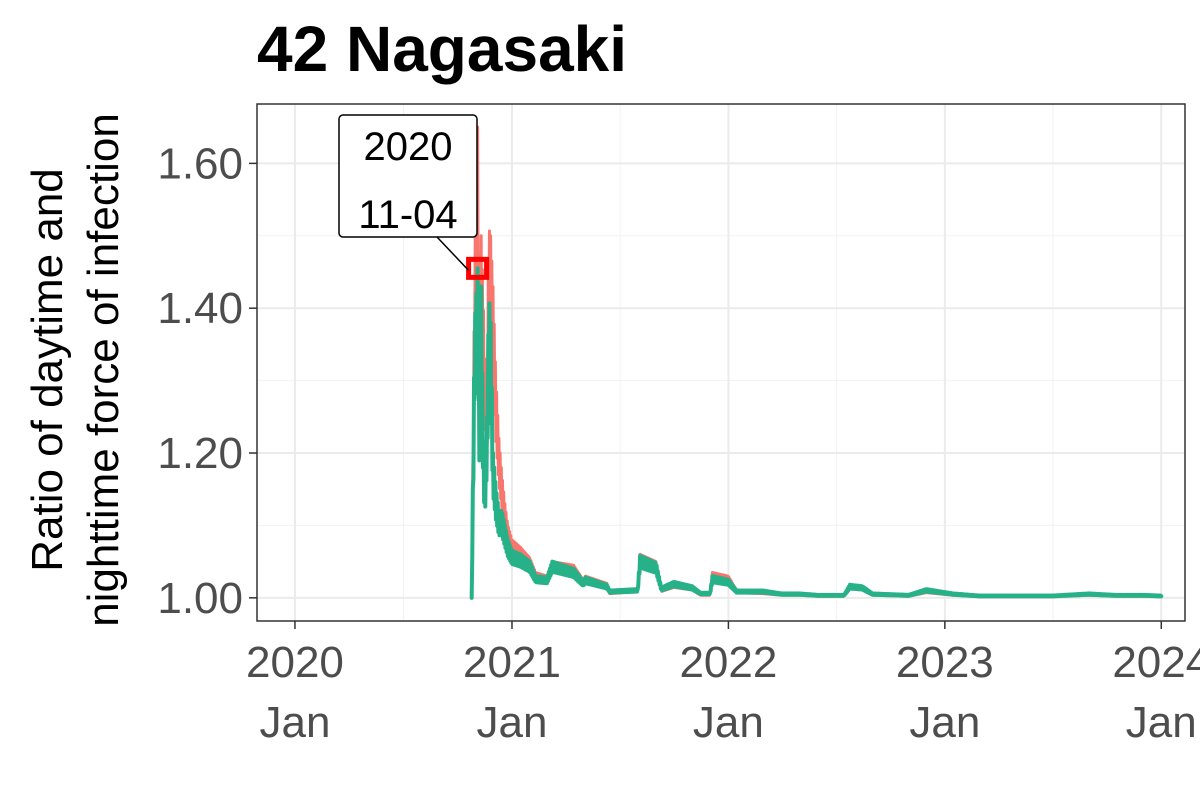 The image size is (1200, 805). Describe the element at coordinates (453, 253) in the screenshot. I see `annotation-leader-line` at that location.